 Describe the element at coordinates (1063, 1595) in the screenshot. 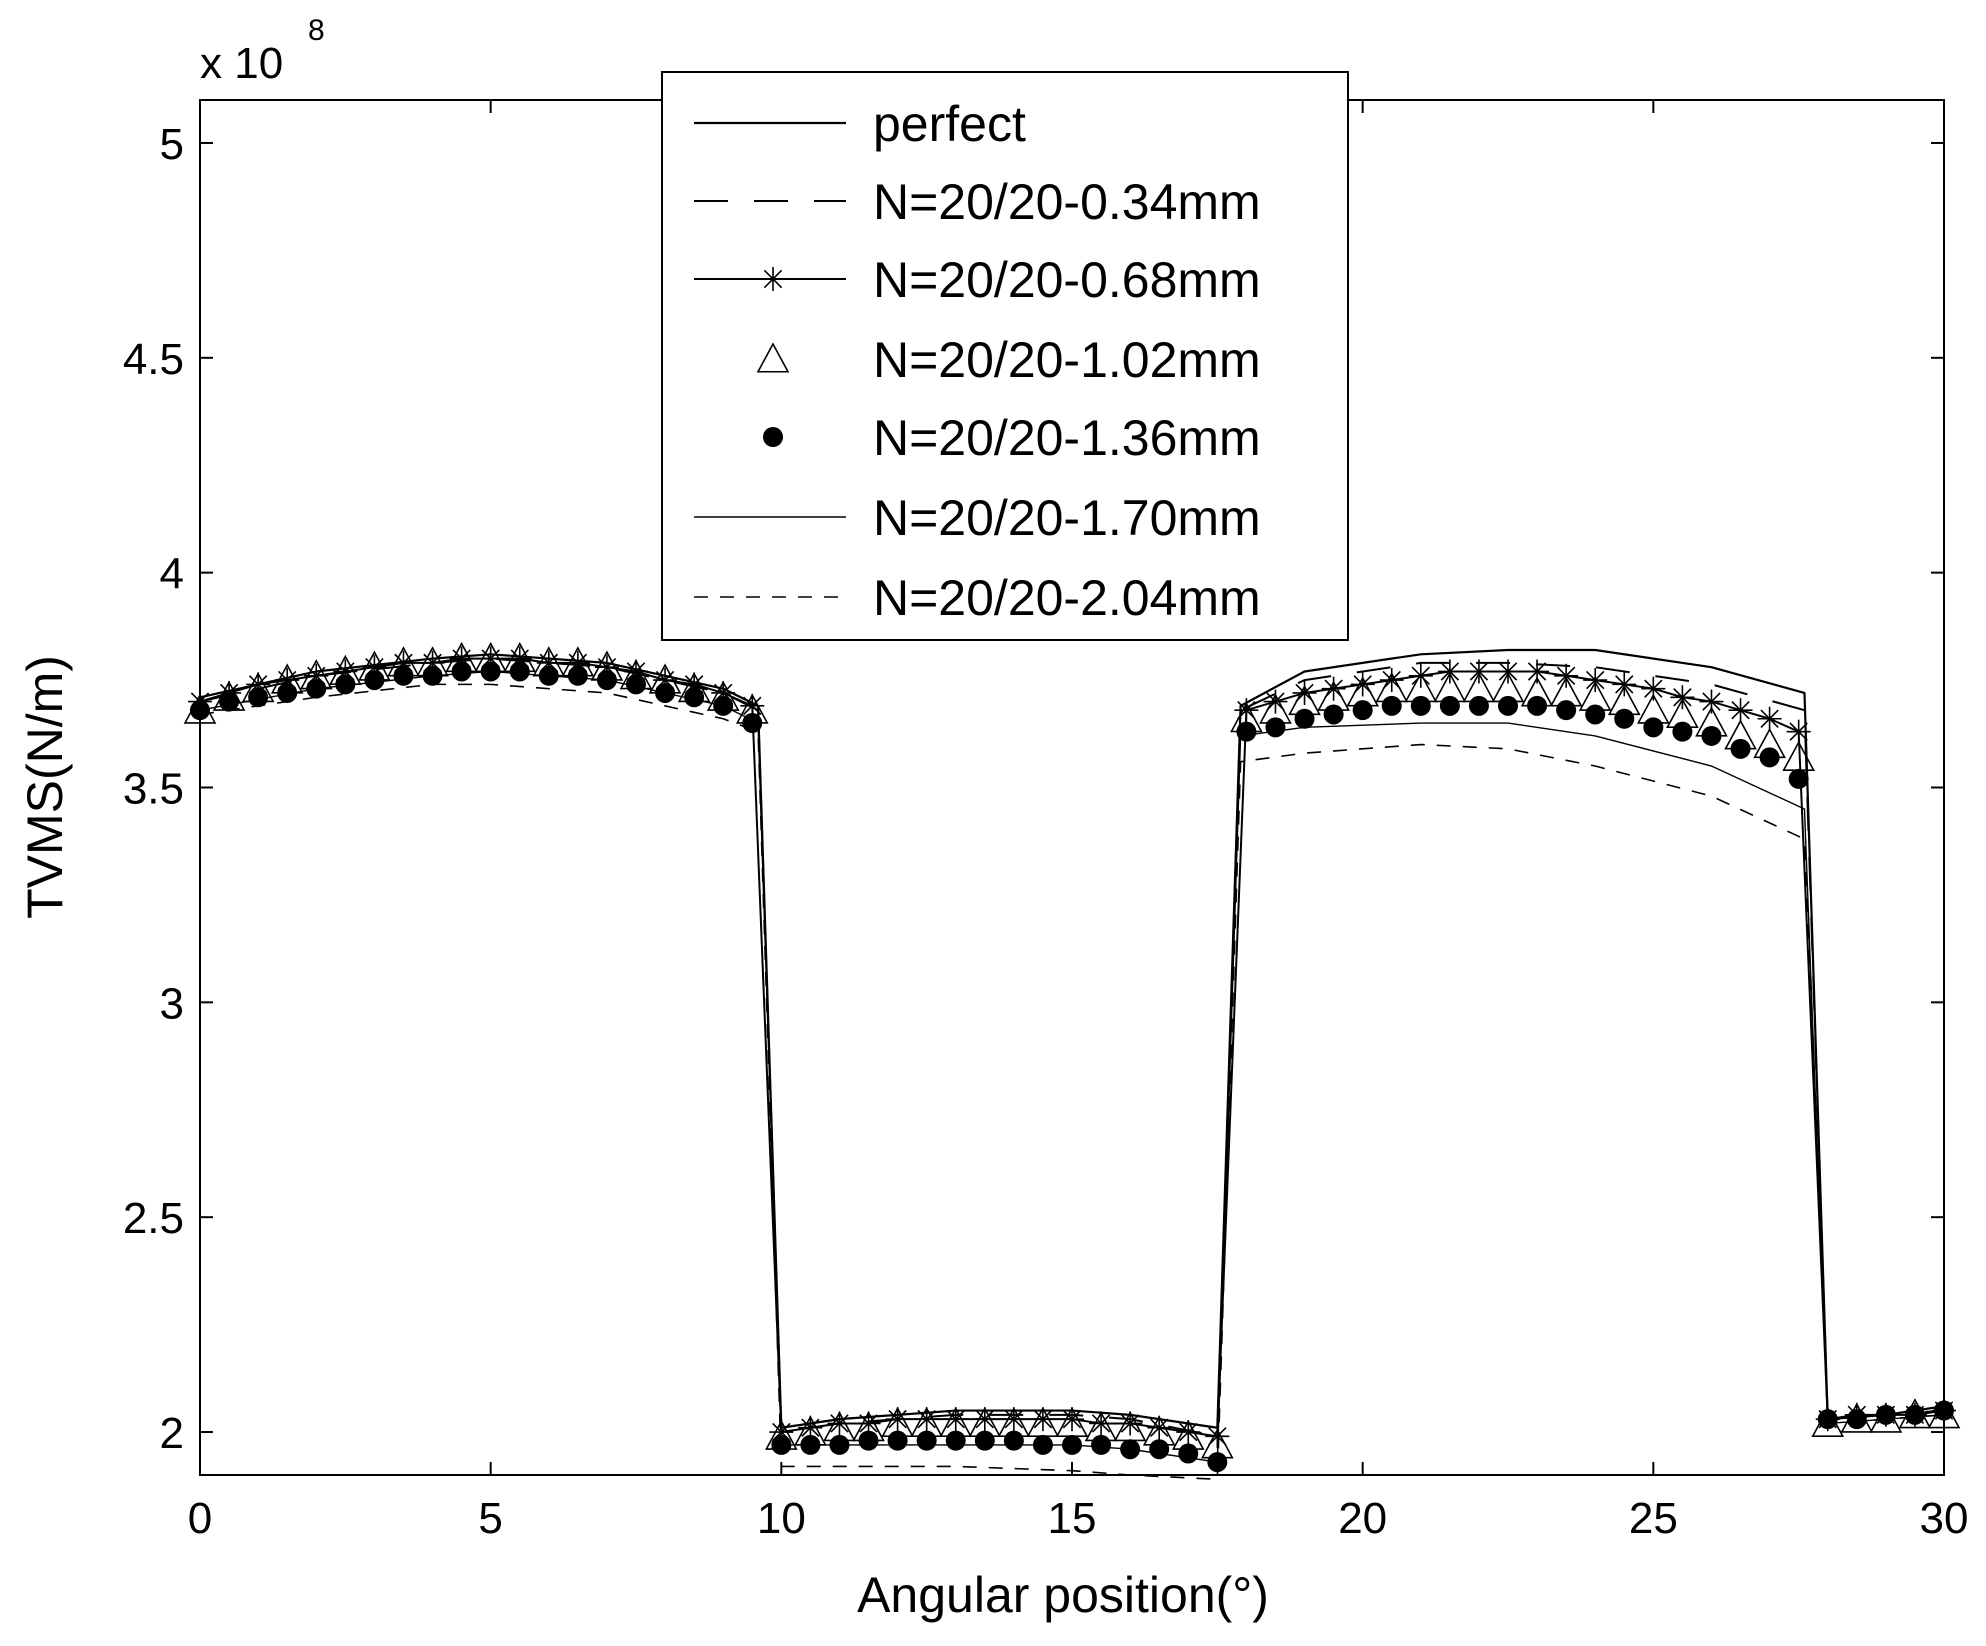

I see `x-axis-label: Angular position(°)` at that location.